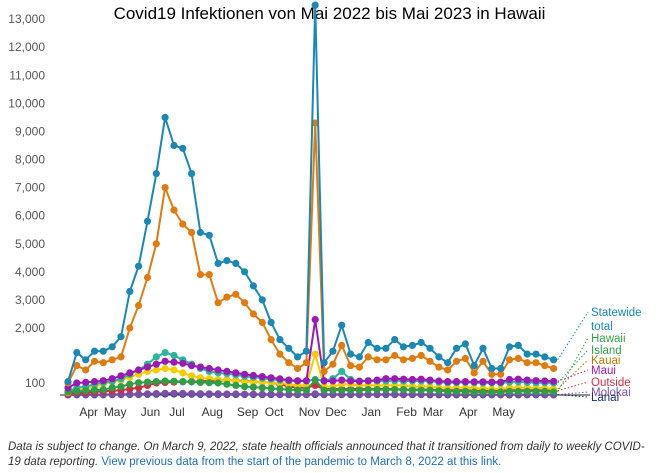 The width and height of the screenshot is (659, 473). What do you see at coordinates (602, 327) in the screenshot?
I see `series-label: total` at bounding box center [602, 327].